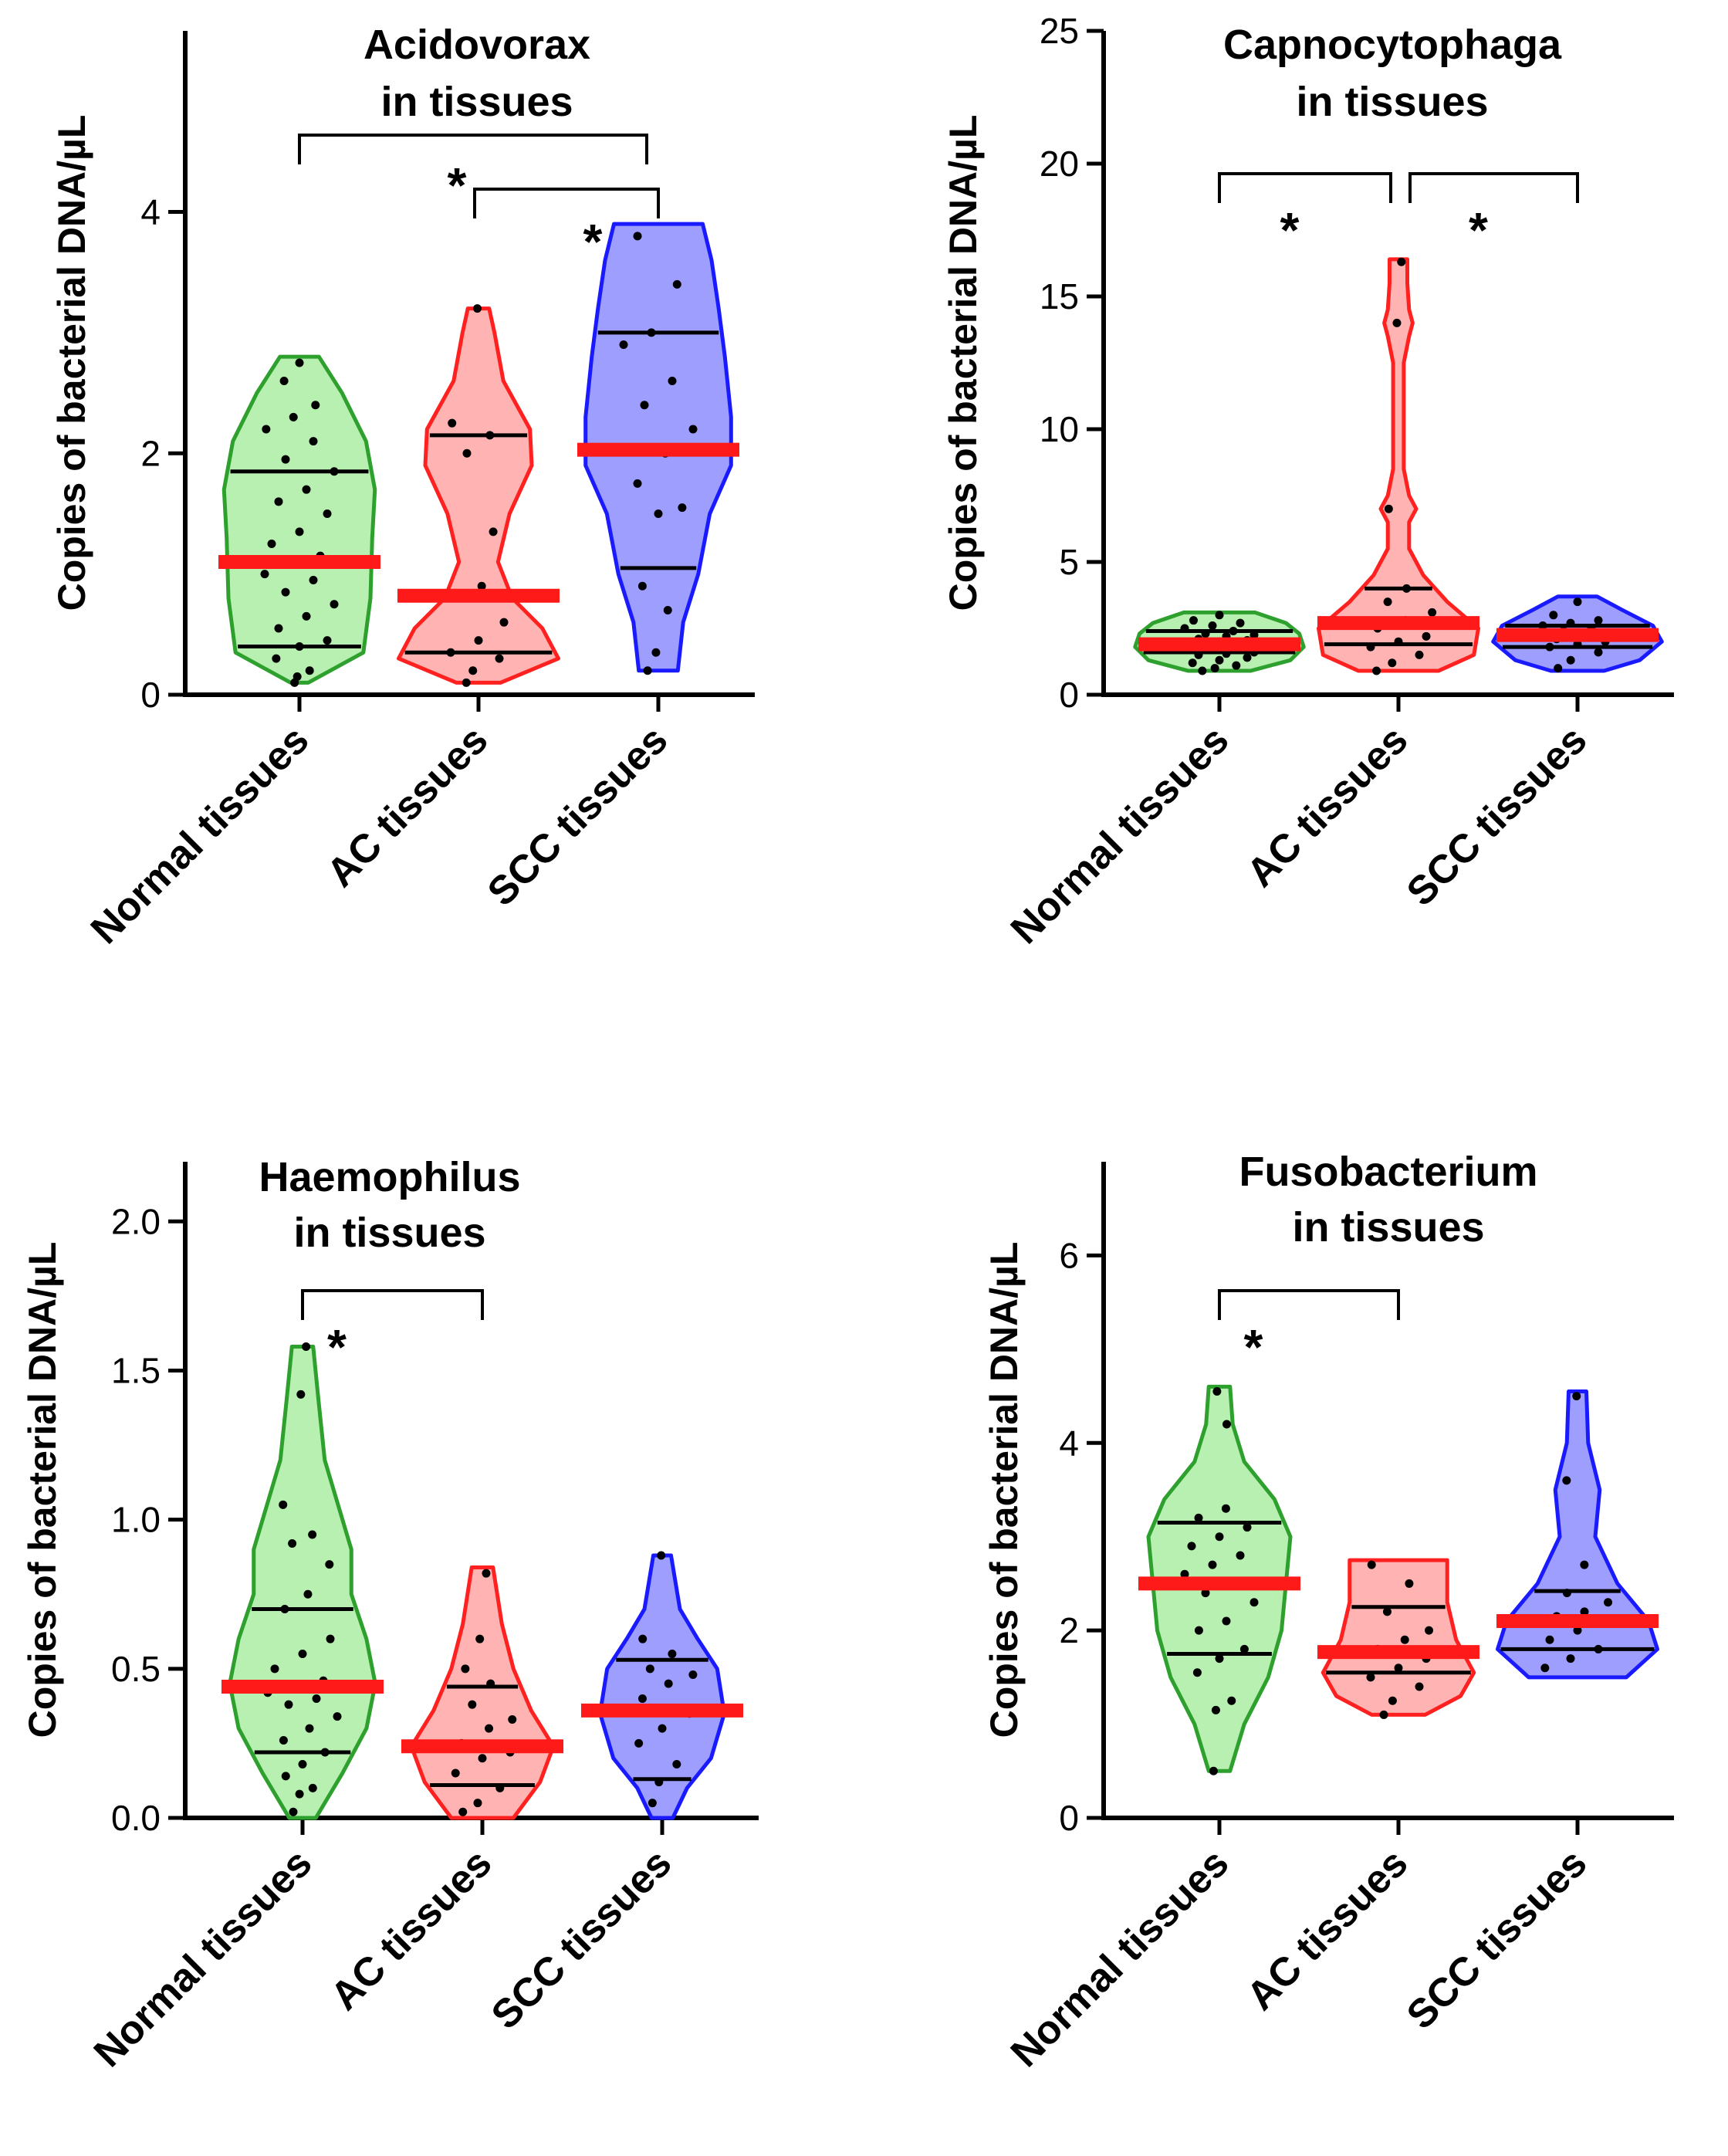 This screenshot has width=1728, height=2156. What do you see at coordinates (136, 1221) in the screenshot?
I see `y-tick-label: 2.0` at bounding box center [136, 1221].